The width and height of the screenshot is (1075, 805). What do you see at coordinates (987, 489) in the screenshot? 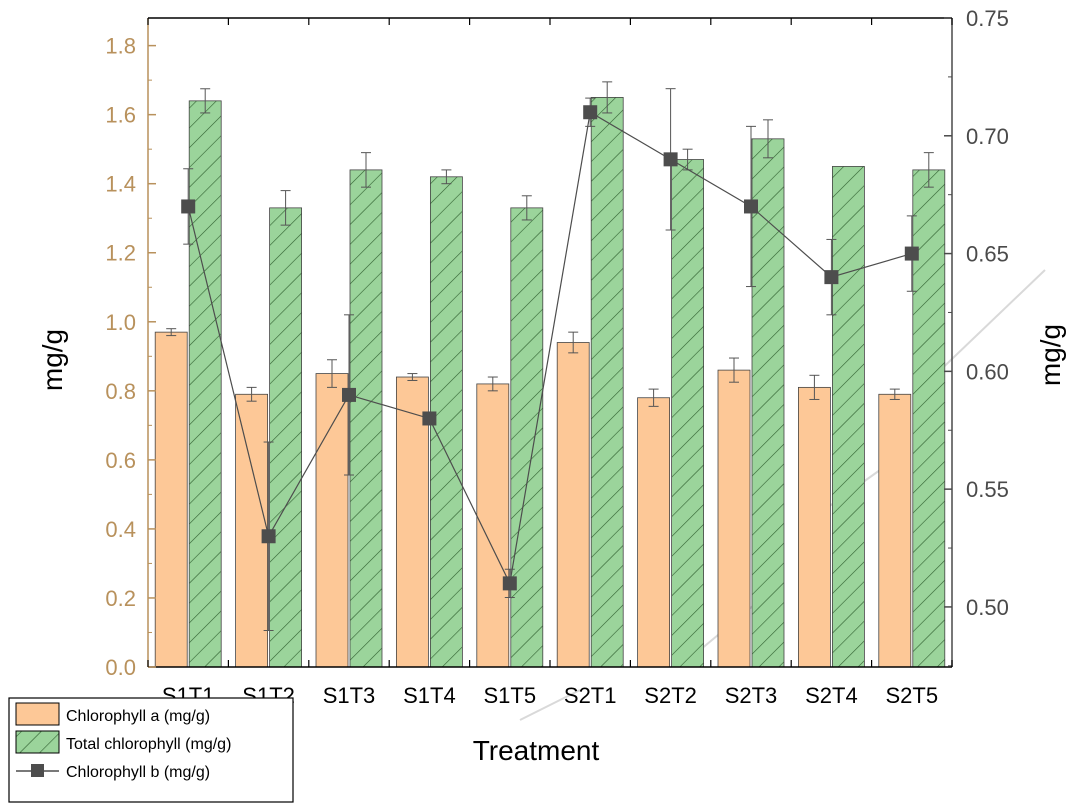
I see `y-tick-label-right: 0.55` at bounding box center [987, 489].